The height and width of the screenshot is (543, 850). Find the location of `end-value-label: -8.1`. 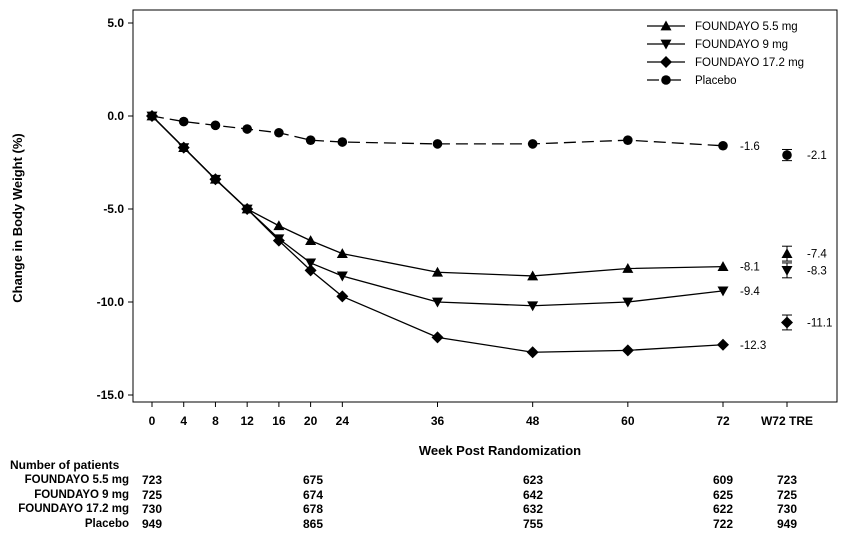

end-value-label: -8.1 is located at coordinates (750, 268).